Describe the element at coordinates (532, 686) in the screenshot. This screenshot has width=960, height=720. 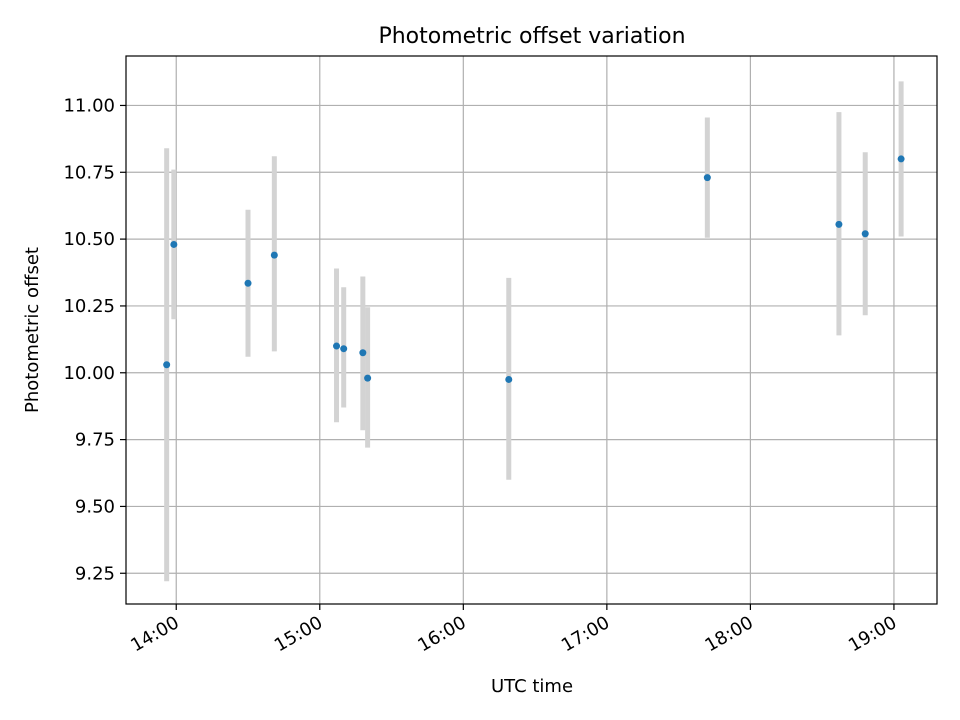
I see `x-axis-title: UTC time` at that location.